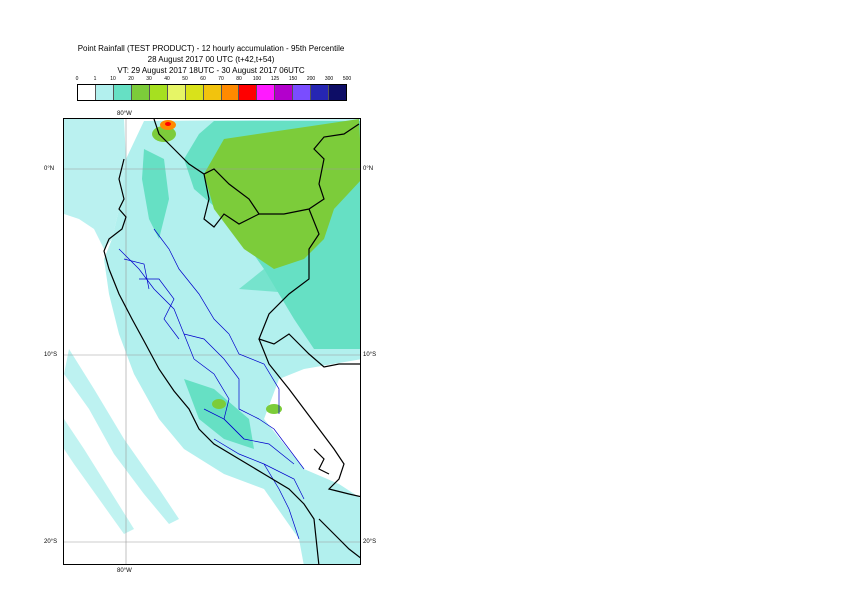 The height and width of the screenshot is (596, 842). Describe the element at coordinates (51, 355) in the screenshot. I see `lat-label-10s-left: 10°S` at that location.